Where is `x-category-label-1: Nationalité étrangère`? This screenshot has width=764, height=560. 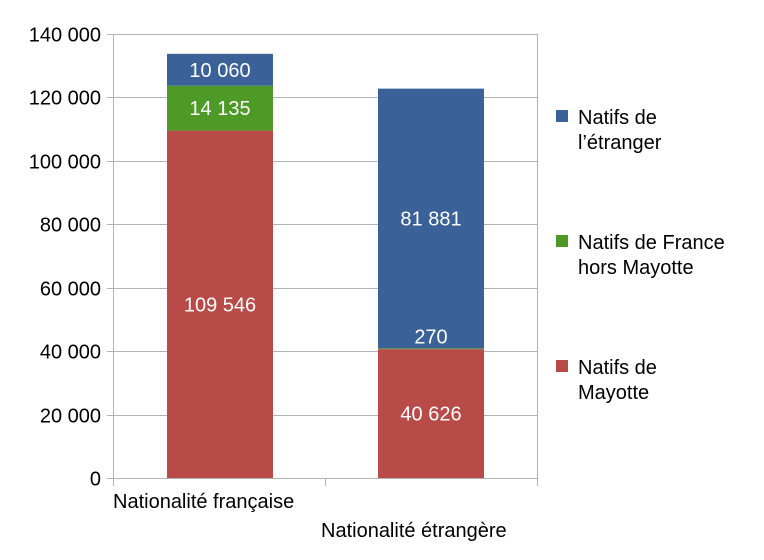
x-category-label-1: Nationalité étrangère is located at coordinates (414, 531).